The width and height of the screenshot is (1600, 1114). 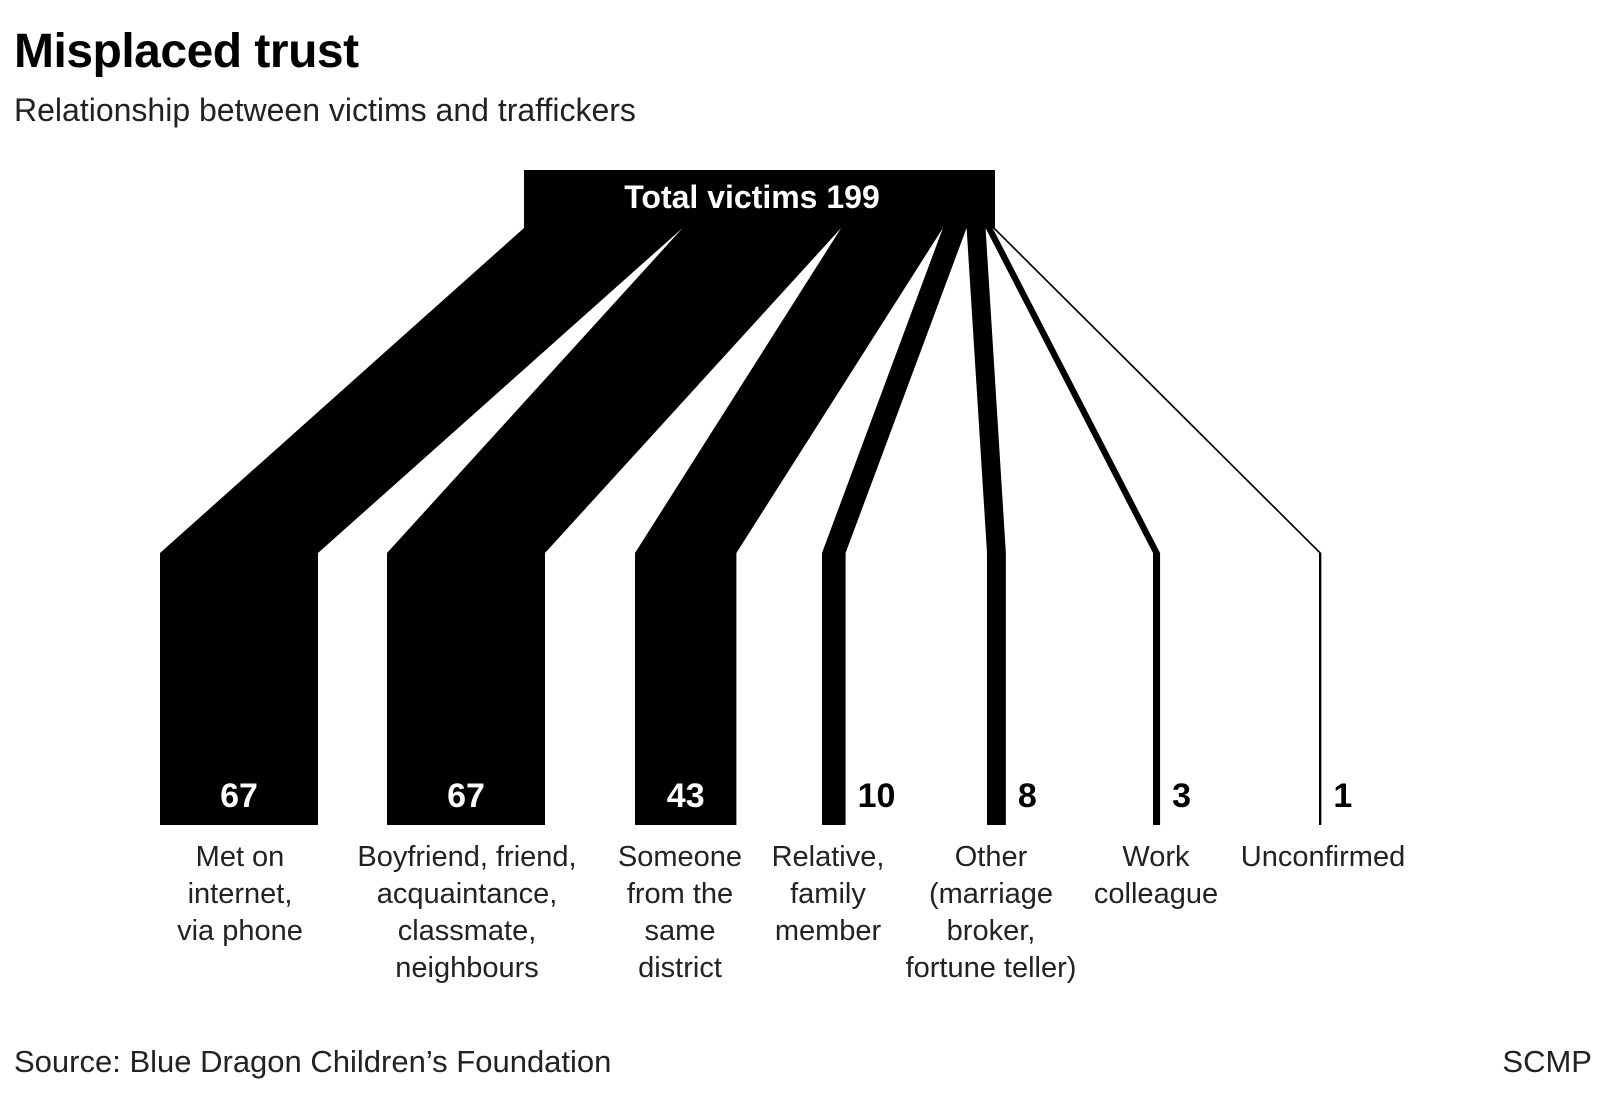 What do you see at coordinates (1156, 875) in the screenshot?
I see `category-label-6: Work colleague` at bounding box center [1156, 875].